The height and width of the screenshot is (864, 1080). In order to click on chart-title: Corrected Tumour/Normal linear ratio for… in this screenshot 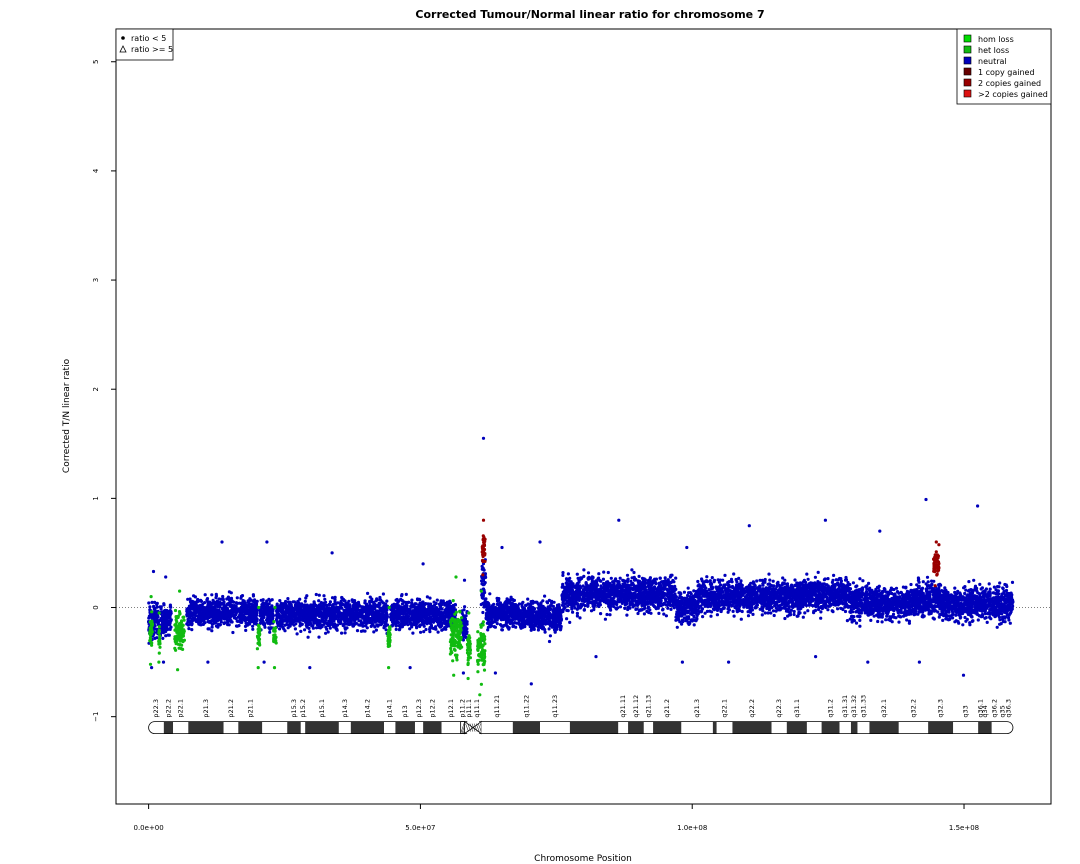, I will do `click(589, 14)`.